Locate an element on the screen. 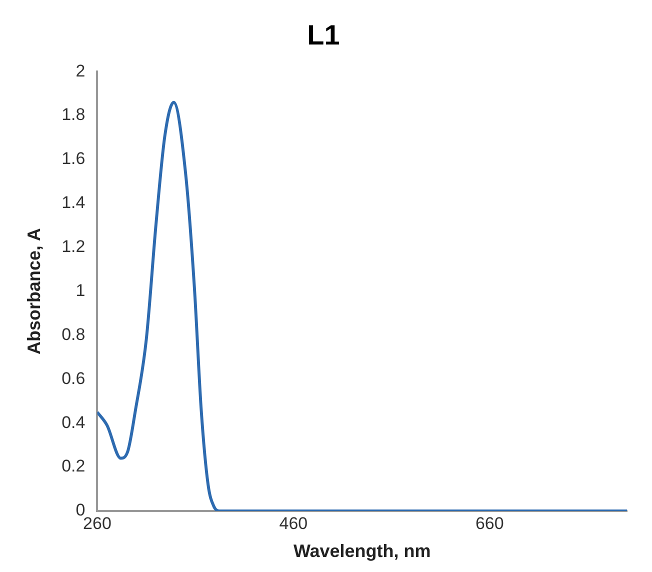 Image resolution: width=652 pixels, height=572 pixels. y-tick-label: 0.6 is located at coordinates (74, 378).